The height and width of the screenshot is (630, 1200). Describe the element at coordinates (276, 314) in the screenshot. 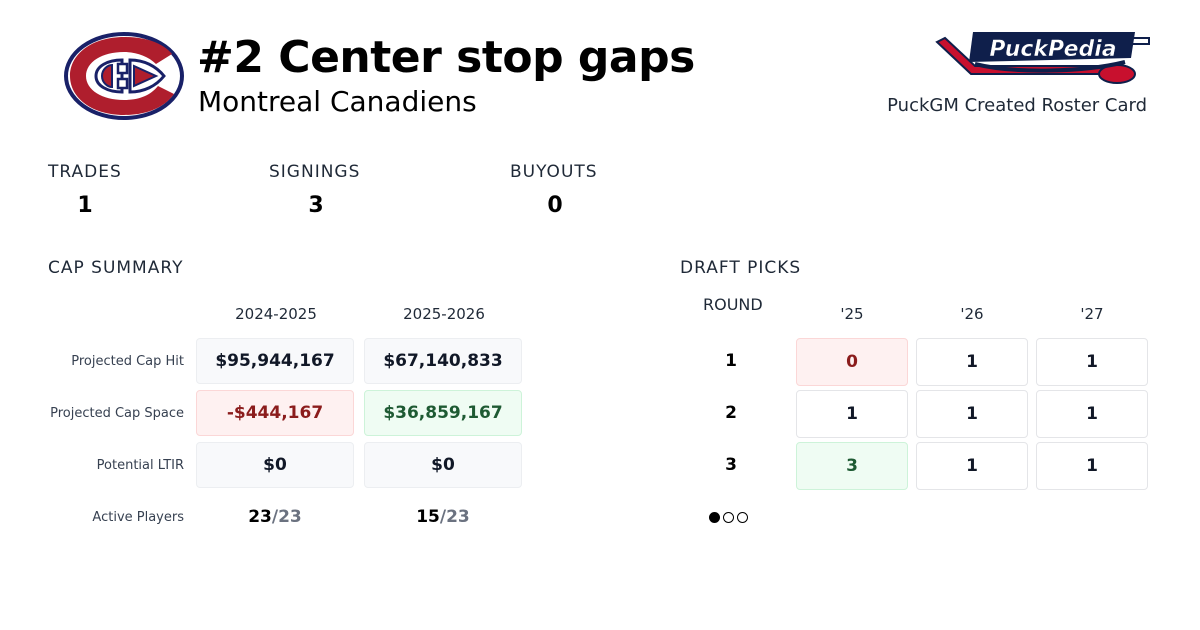

I see `season-header: 2024-2025` at that location.